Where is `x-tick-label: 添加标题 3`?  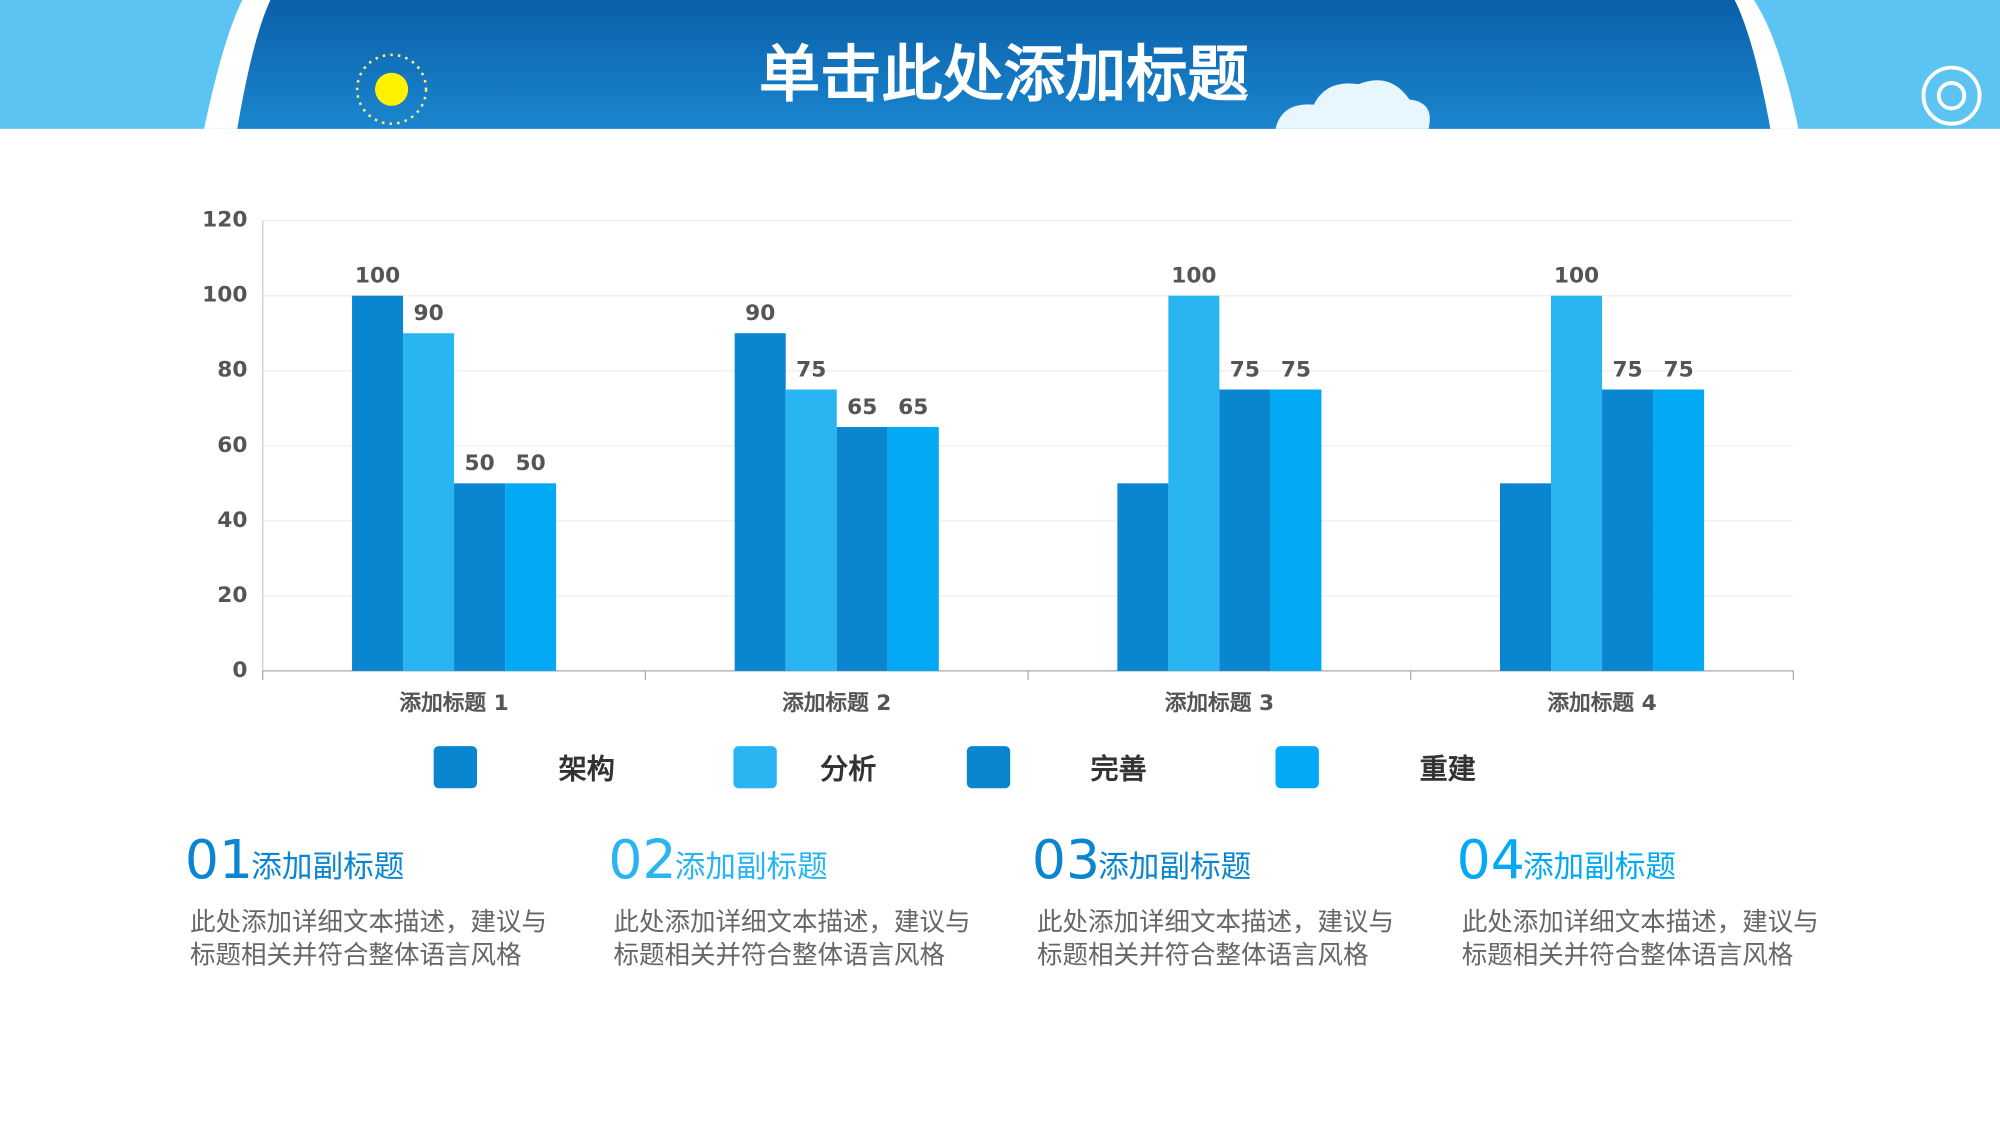 x-tick-label: 添加标题 3 is located at coordinates (1219, 703).